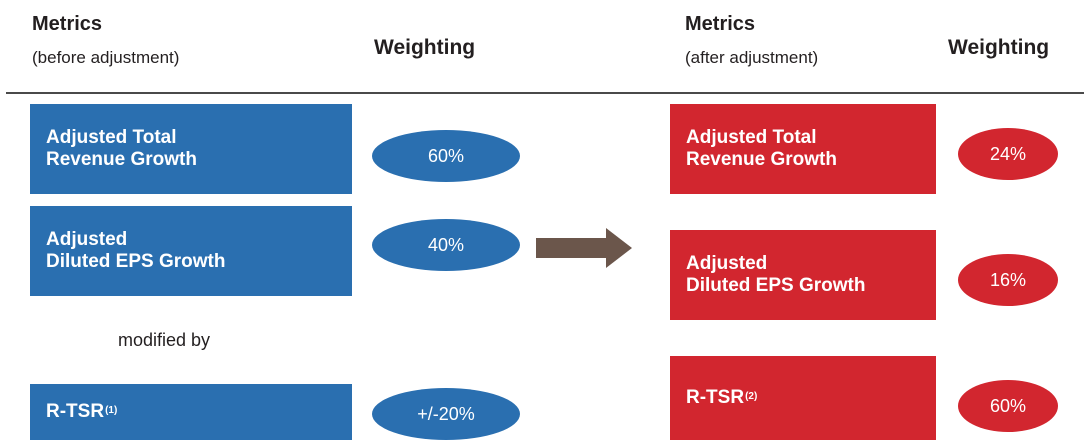 The height and width of the screenshot is (440, 1084). What do you see at coordinates (811, 398) in the screenshot?
I see `metric-label-rtsr: R-TSR(2)` at bounding box center [811, 398].